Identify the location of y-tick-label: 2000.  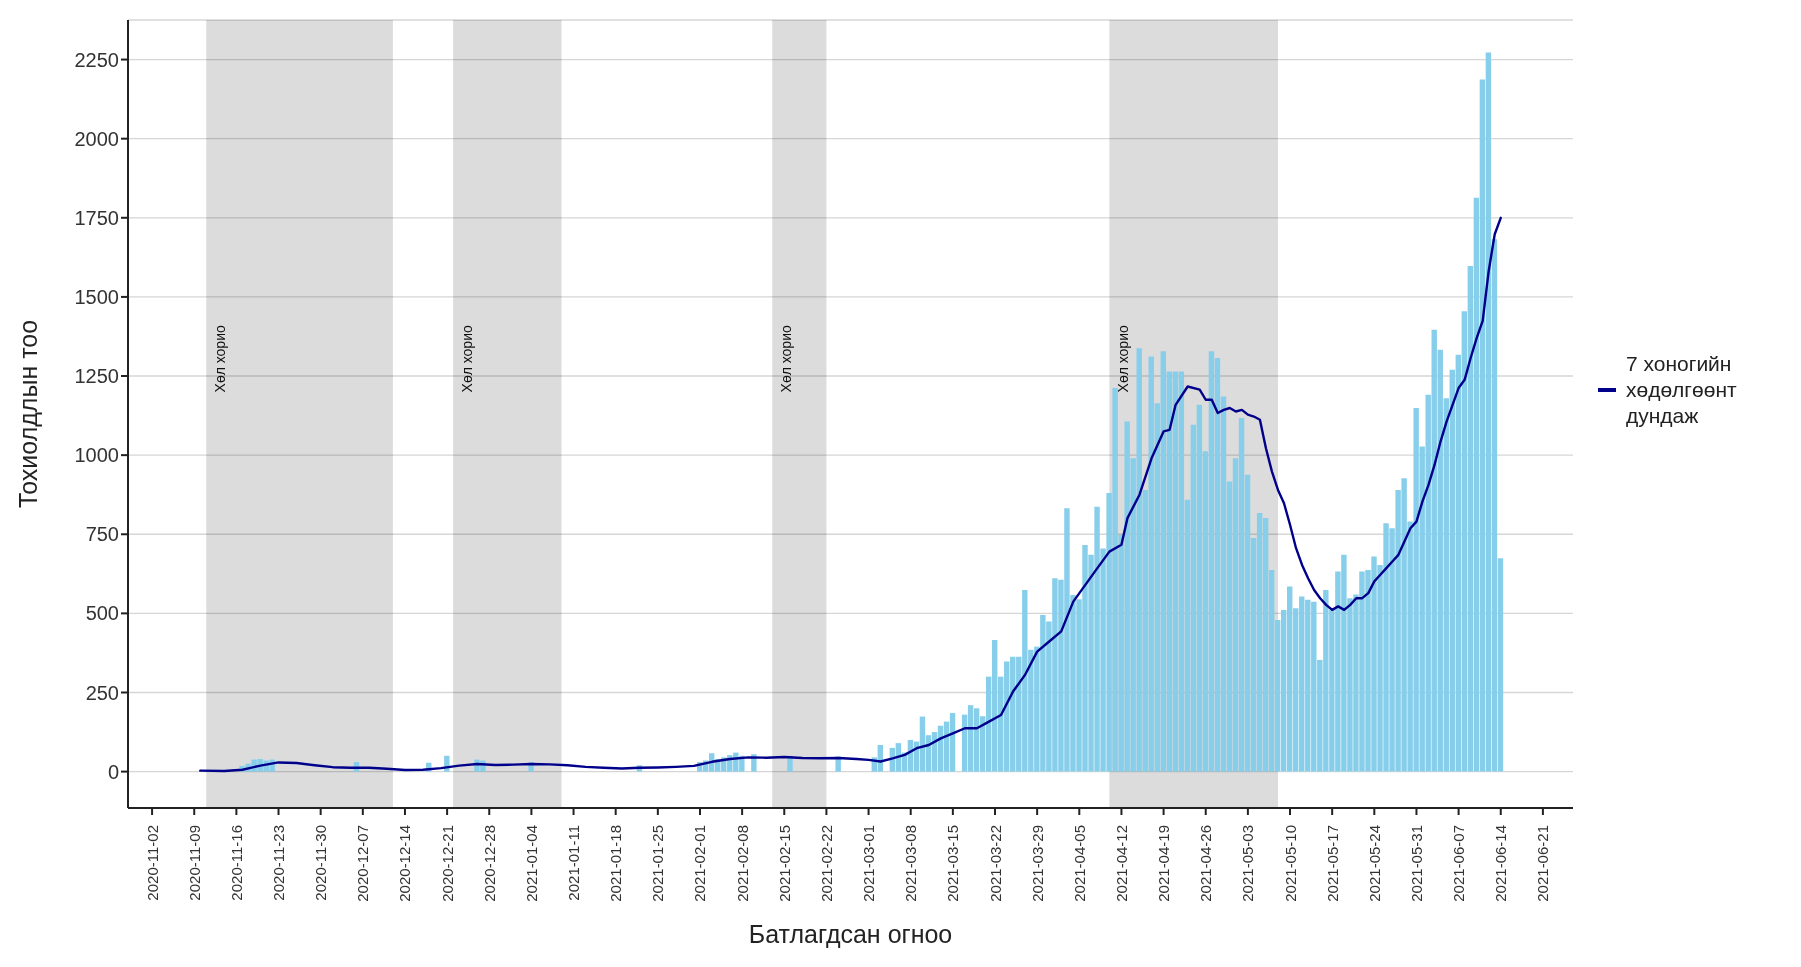
(96, 138).